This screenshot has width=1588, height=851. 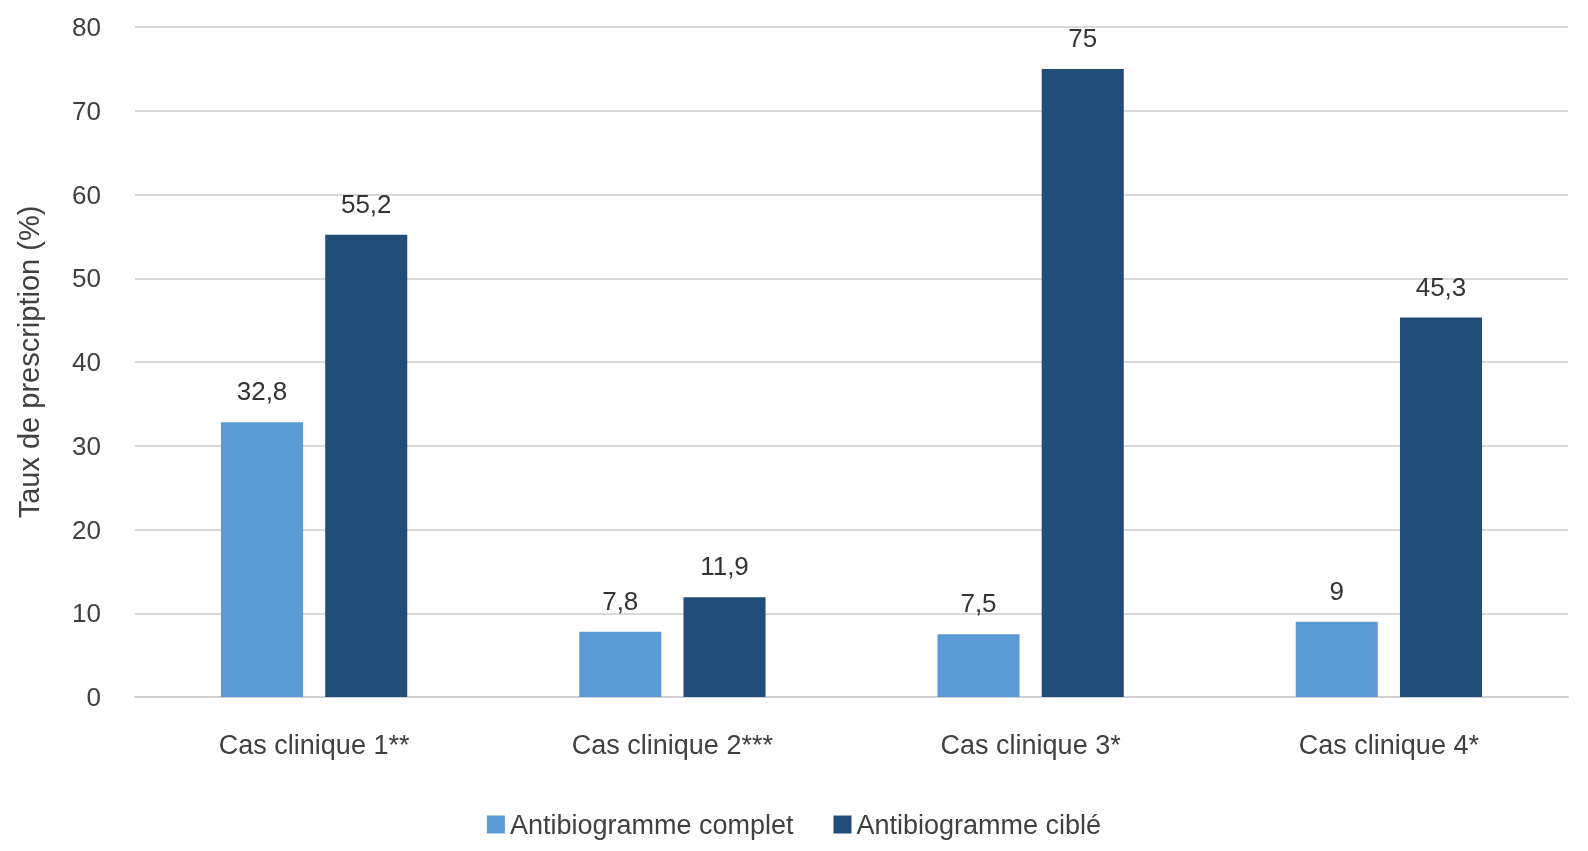 I want to click on y-tick-label: 20, so click(x=86, y=529).